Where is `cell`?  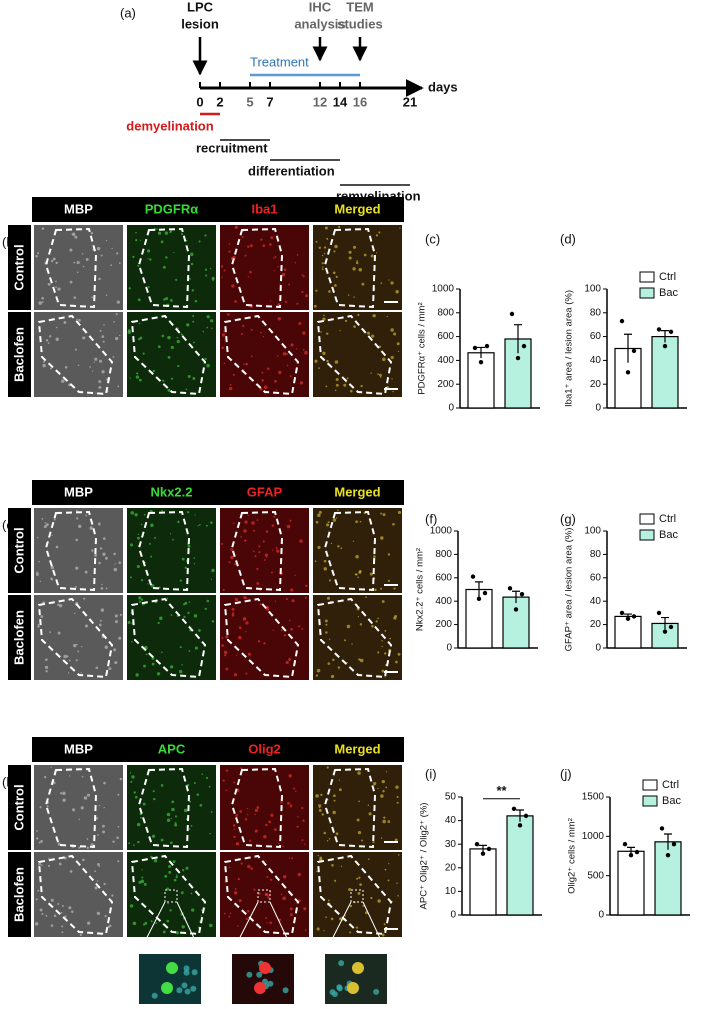
cell is located at coordinates (339, 988).